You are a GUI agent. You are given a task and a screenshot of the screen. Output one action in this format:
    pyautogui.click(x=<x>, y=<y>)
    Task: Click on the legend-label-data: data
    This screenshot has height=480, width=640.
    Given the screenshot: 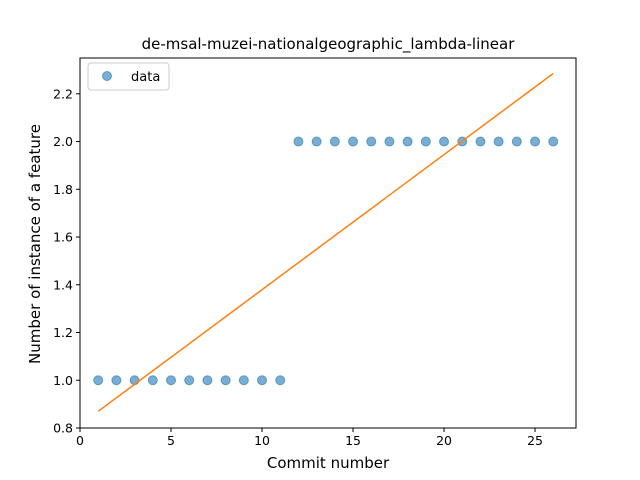 What is the action you would take?
    pyautogui.click(x=145, y=77)
    